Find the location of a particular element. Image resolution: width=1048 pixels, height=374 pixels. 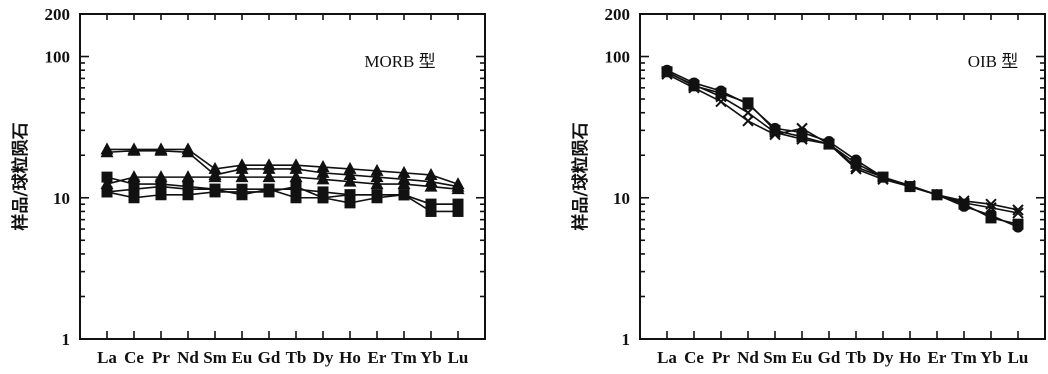

x-tick-label: Ho is located at coordinates (910, 357).